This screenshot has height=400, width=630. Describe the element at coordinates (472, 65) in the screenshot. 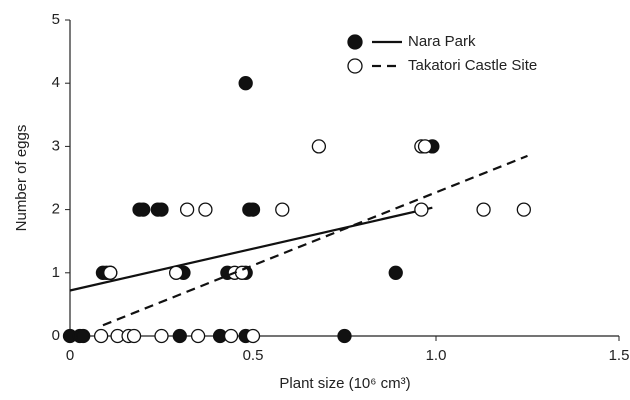

I see `legend-label: Takatori Castle Site` at that location.